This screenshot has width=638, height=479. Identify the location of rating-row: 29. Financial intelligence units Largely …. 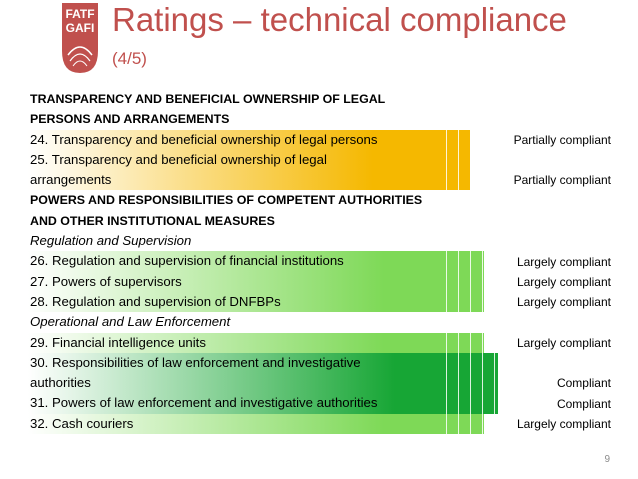
(320, 342).